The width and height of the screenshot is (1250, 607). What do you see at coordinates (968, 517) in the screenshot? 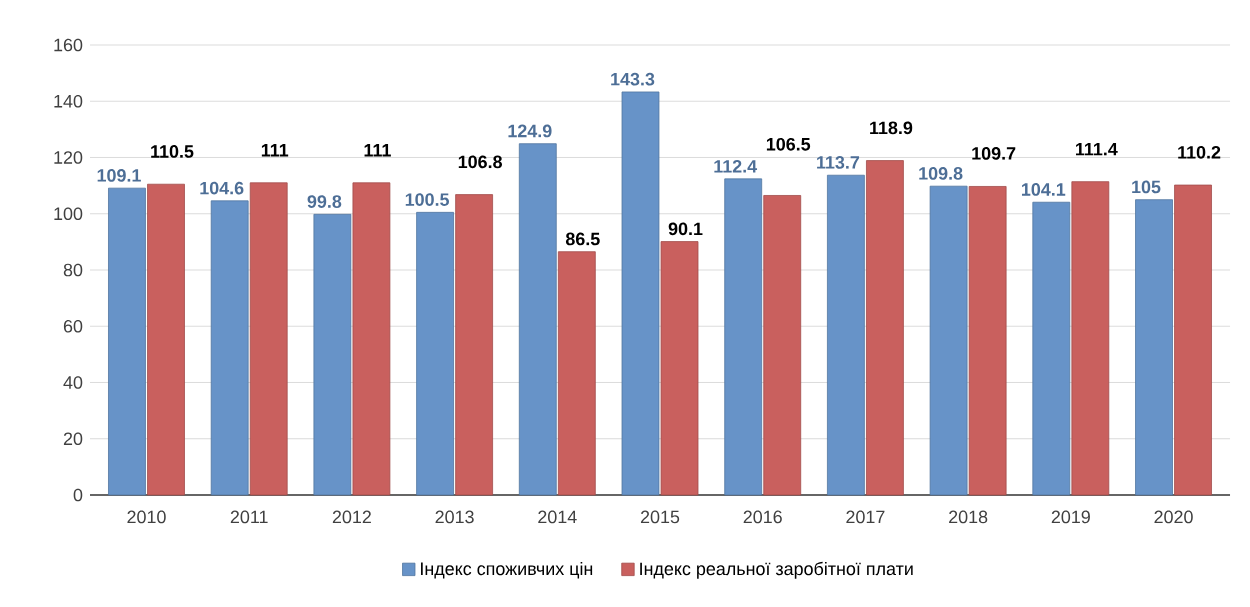
I see `x-tick-label: 2018` at bounding box center [968, 517].